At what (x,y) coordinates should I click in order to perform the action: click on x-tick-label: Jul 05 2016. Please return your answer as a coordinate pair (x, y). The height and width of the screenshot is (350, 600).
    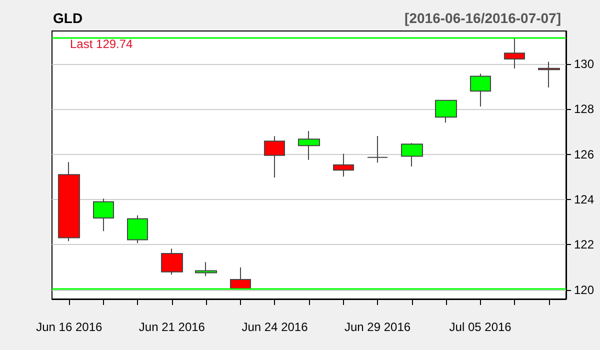
    Looking at the image, I should click on (480, 327).